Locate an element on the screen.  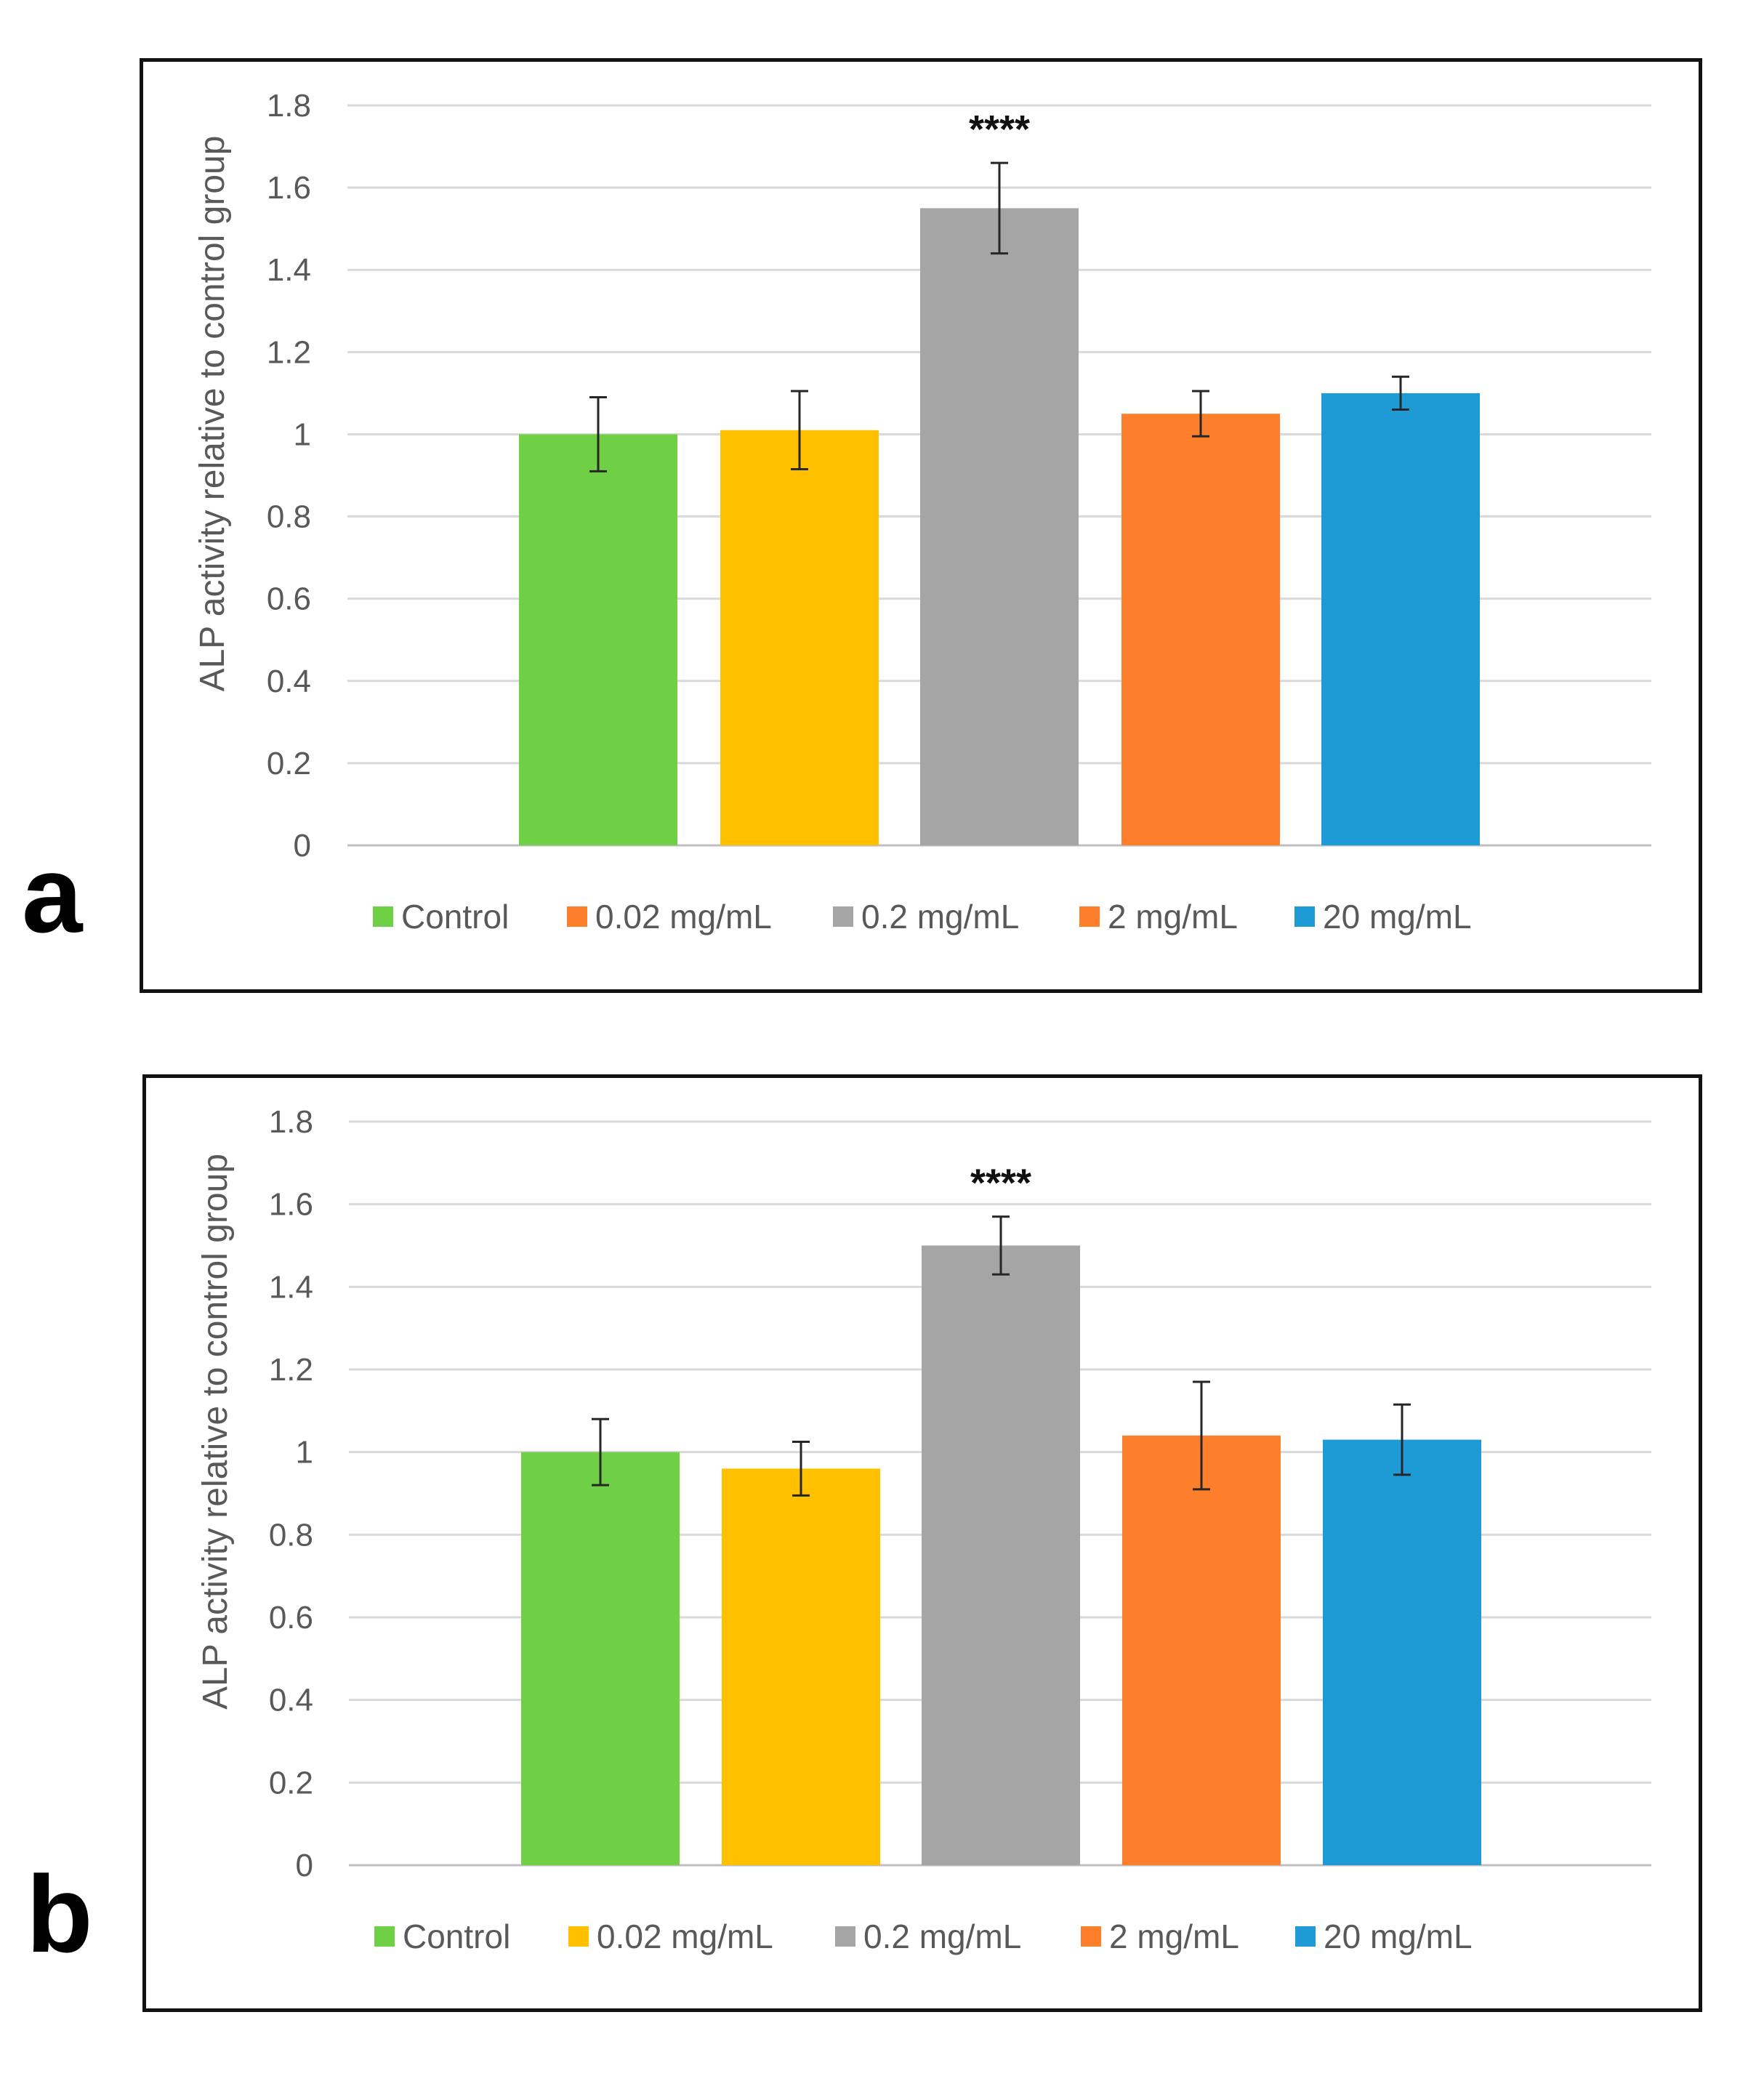
panel-b-y-tick-label: 0.8 is located at coordinates (291, 1535).